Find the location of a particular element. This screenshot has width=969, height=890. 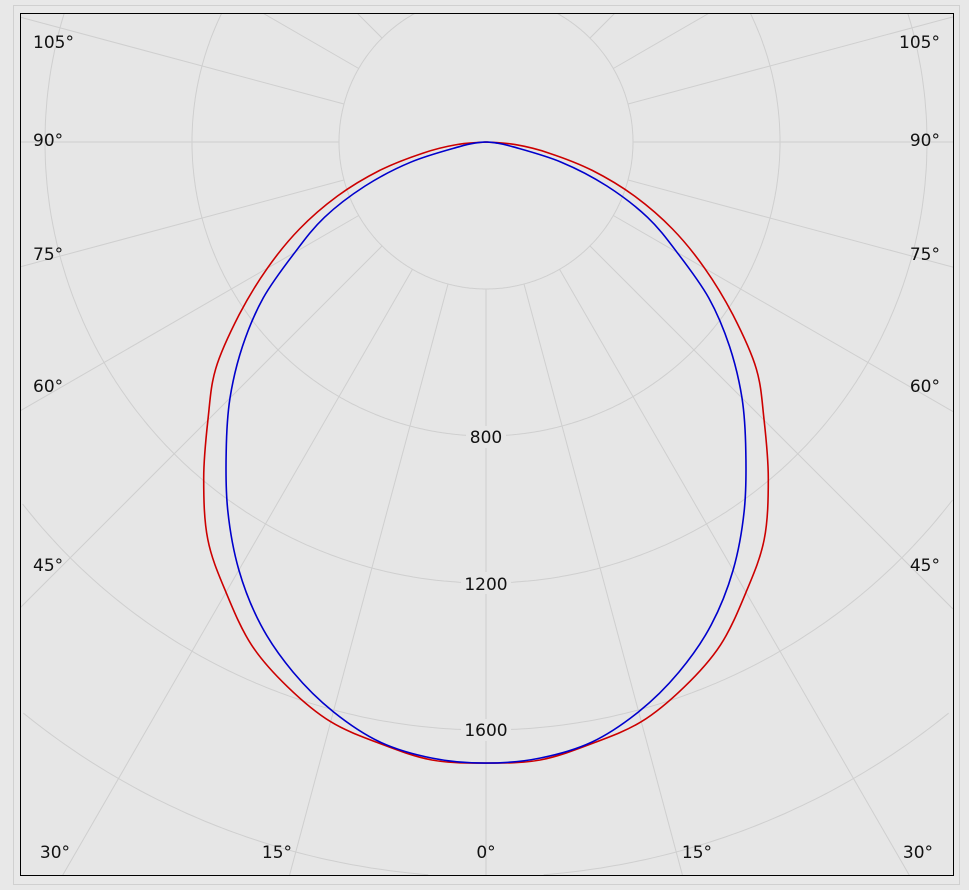

radial-tick-label: 1200 is located at coordinates (485, 585).